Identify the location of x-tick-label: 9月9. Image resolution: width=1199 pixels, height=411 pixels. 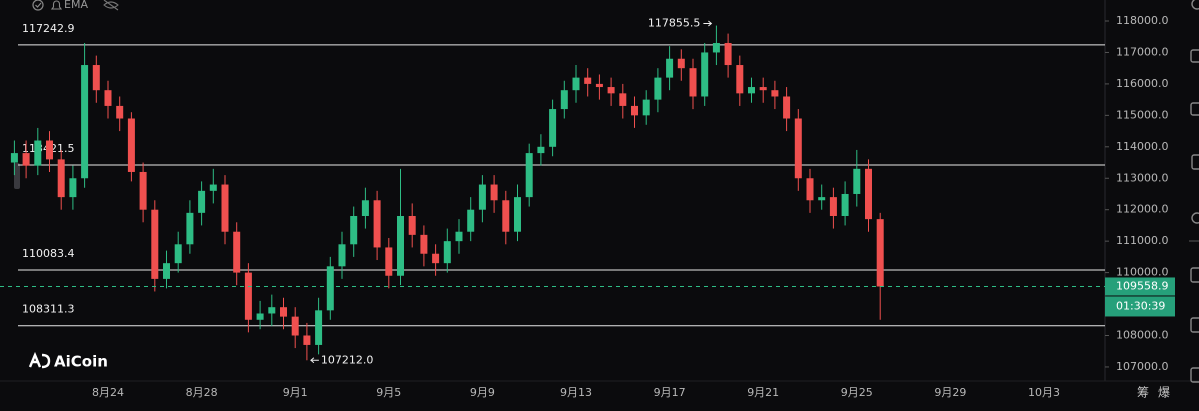
(482, 392).